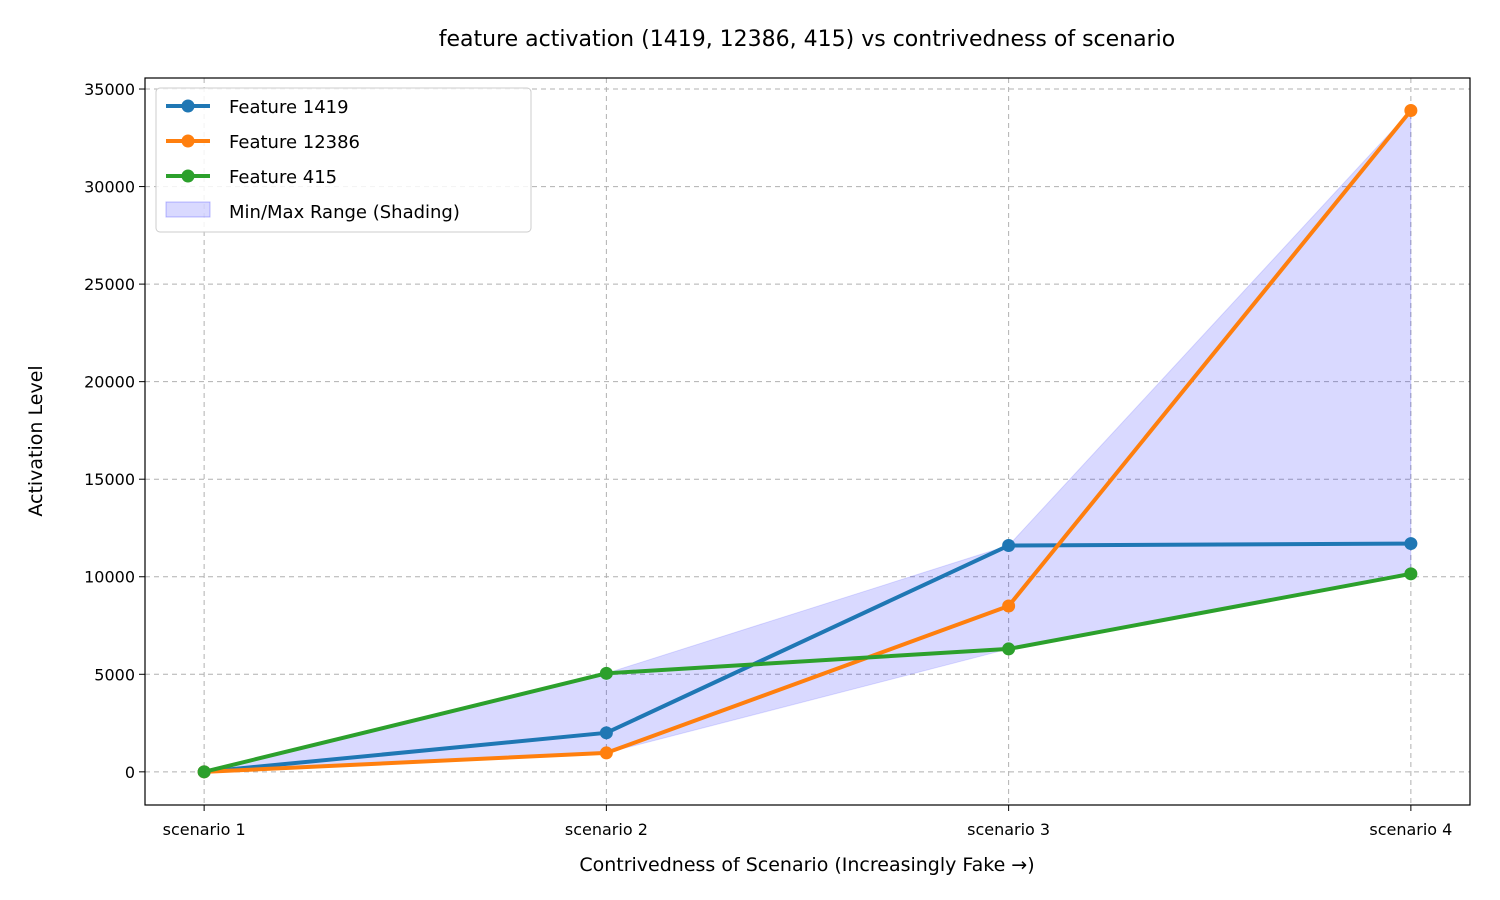 This screenshot has width=1500, height=900. Describe the element at coordinates (109, 284) in the screenshot. I see `y-tick-label: 25000` at that location.